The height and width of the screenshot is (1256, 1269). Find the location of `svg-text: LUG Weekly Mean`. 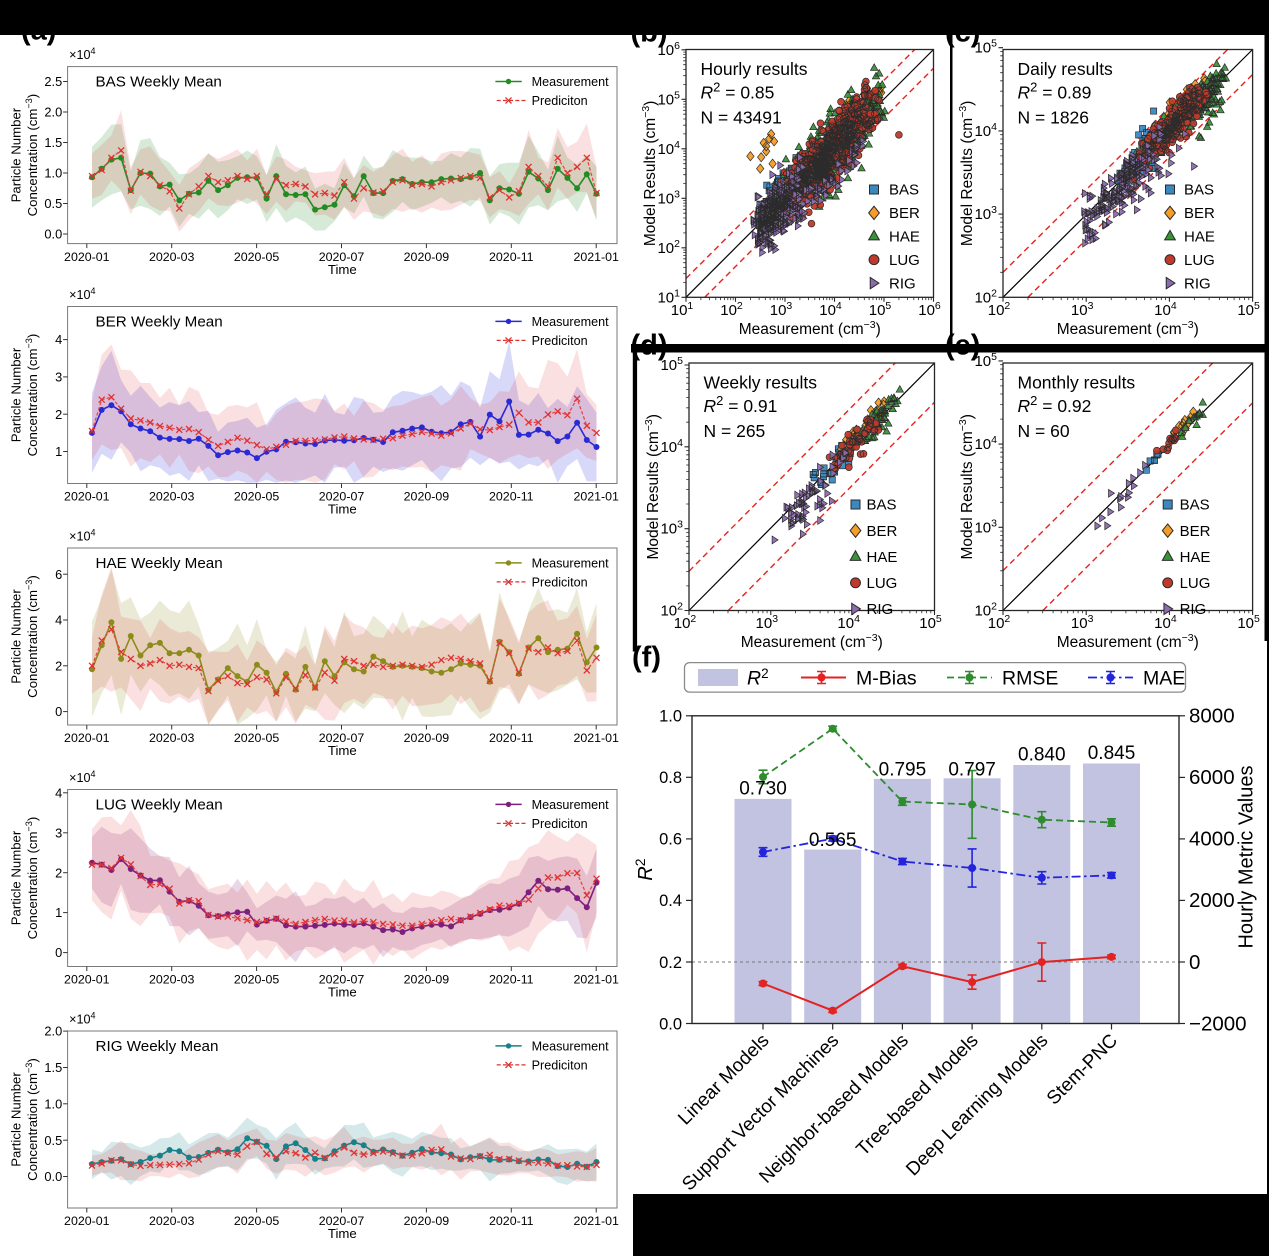

svg-text: LUG Weekly Mean is located at coordinates (159, 805).